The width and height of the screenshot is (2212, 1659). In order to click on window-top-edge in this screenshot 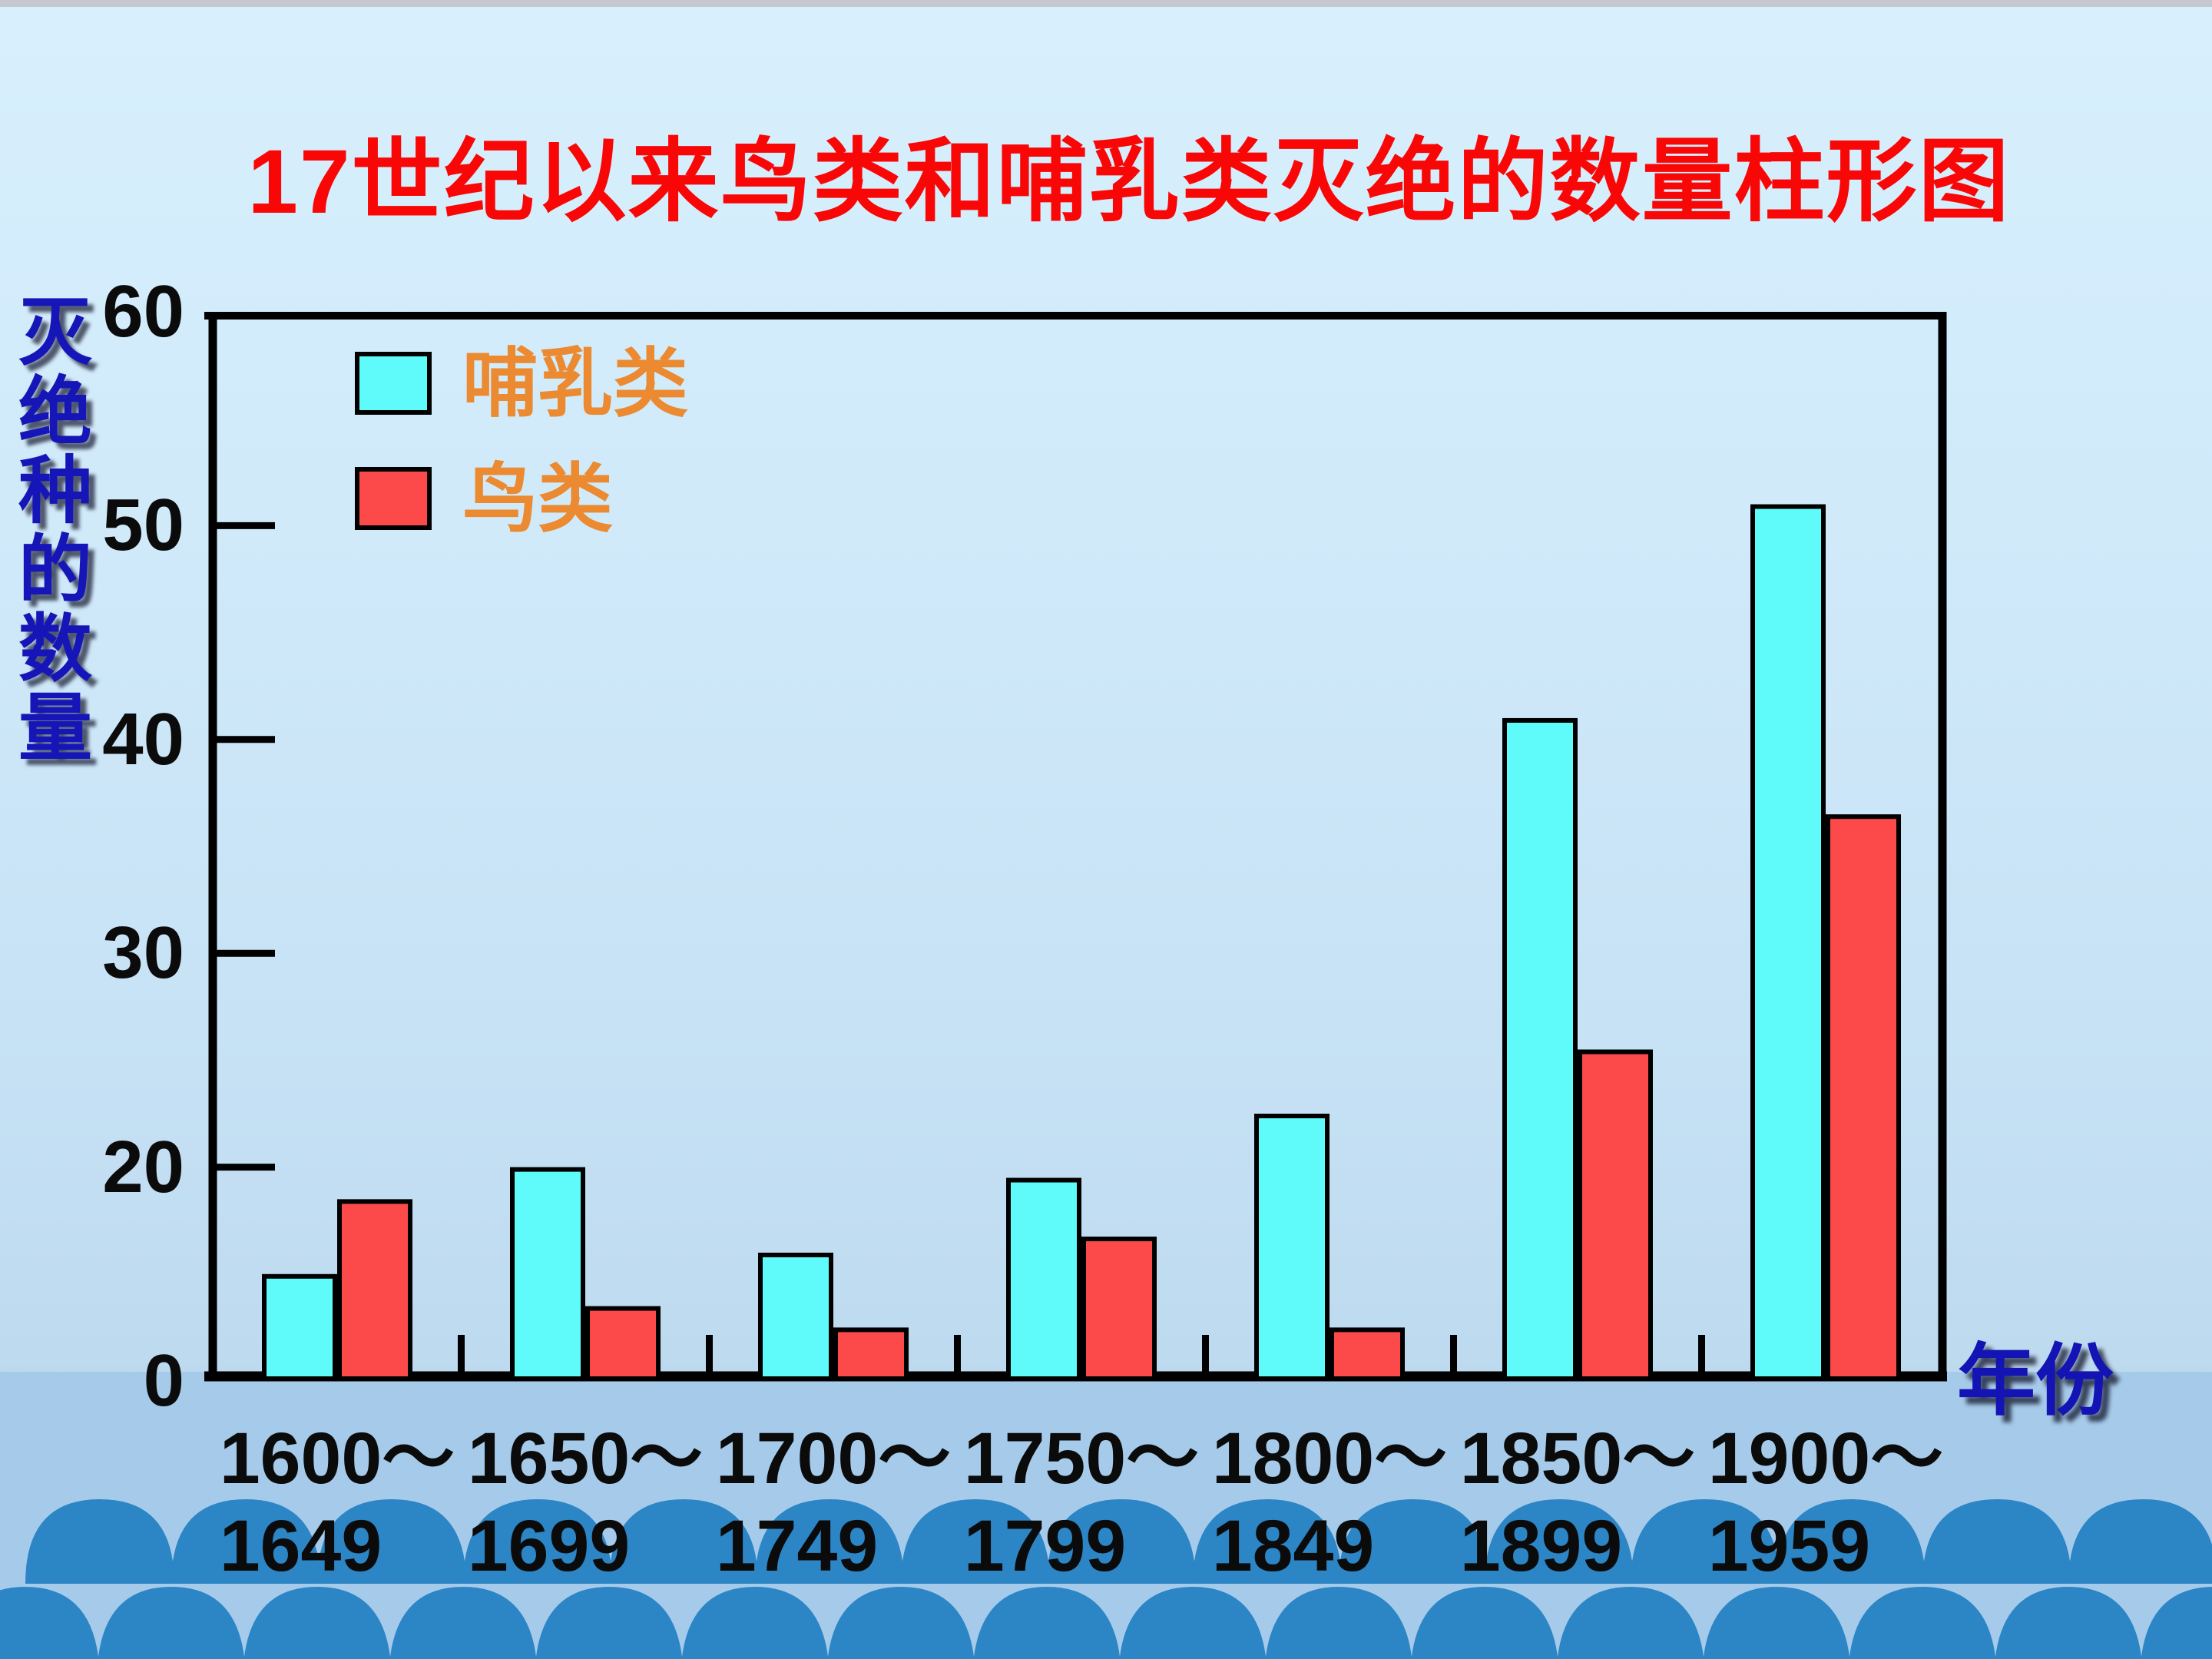, I will do `click(1106, 4)`.